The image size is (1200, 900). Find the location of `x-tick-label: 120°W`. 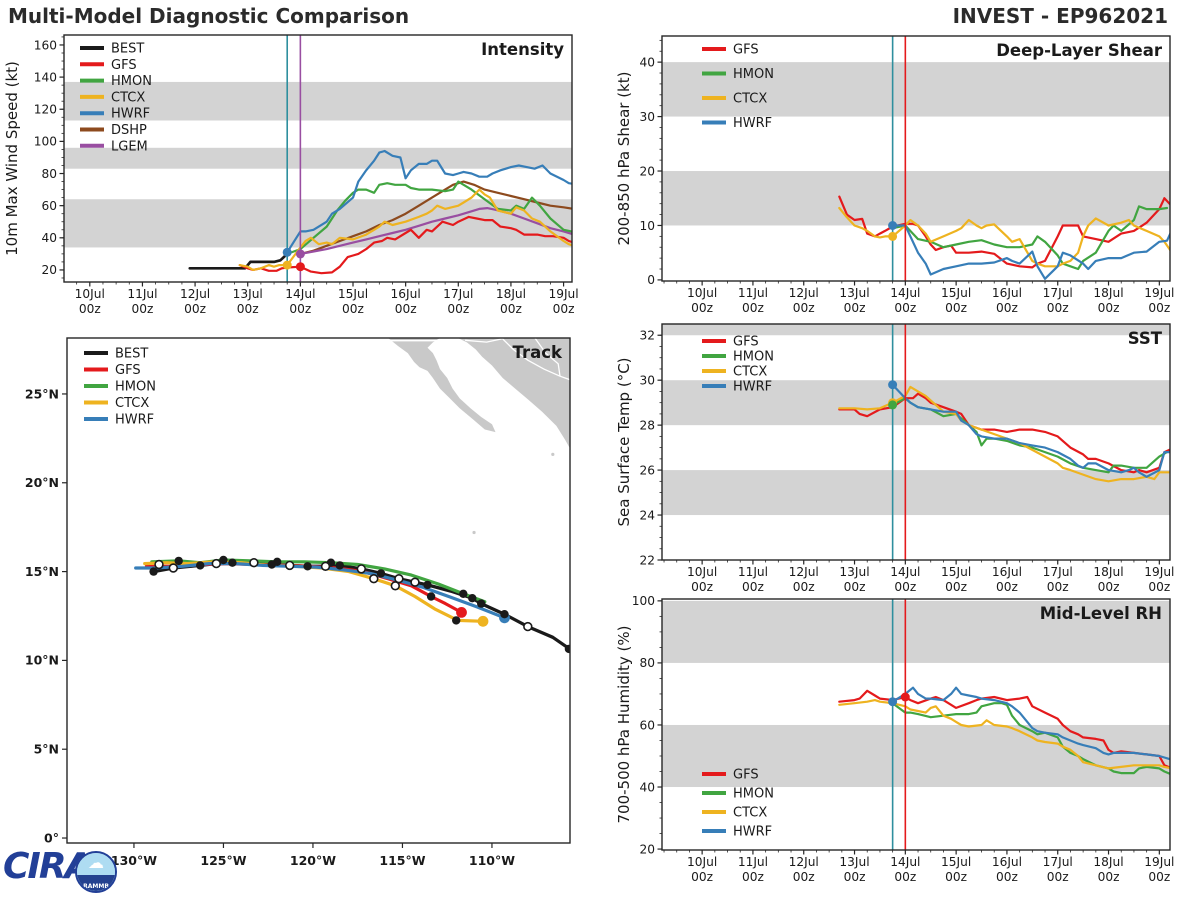

x-tick-label: 120°W is located at coordinates (313, 860).